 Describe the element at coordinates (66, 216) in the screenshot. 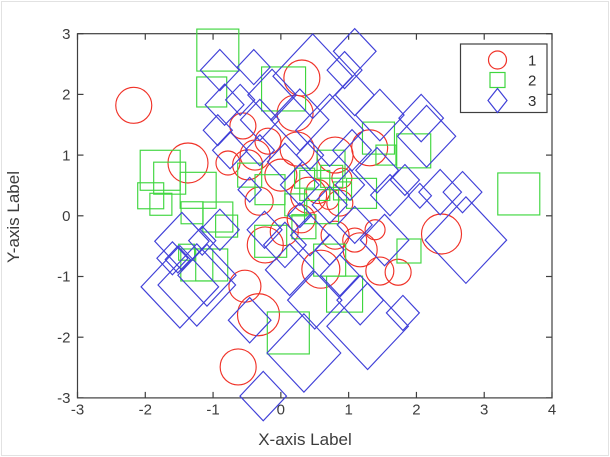

I see `y-tick-label: 0` at that location.